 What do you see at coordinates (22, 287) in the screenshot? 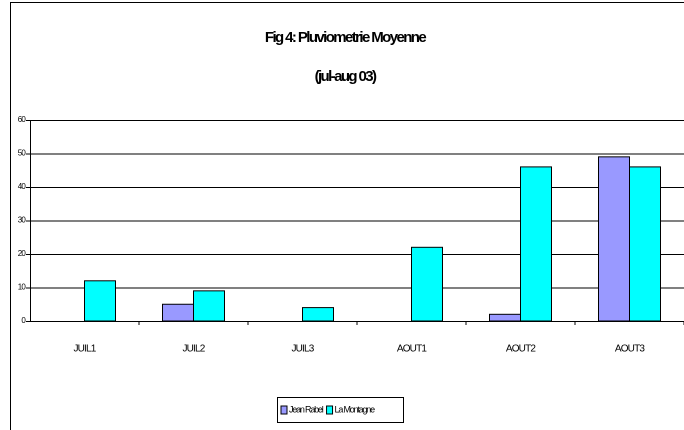
I see `y-tick-label: 10` at bounding box center [22, 287].